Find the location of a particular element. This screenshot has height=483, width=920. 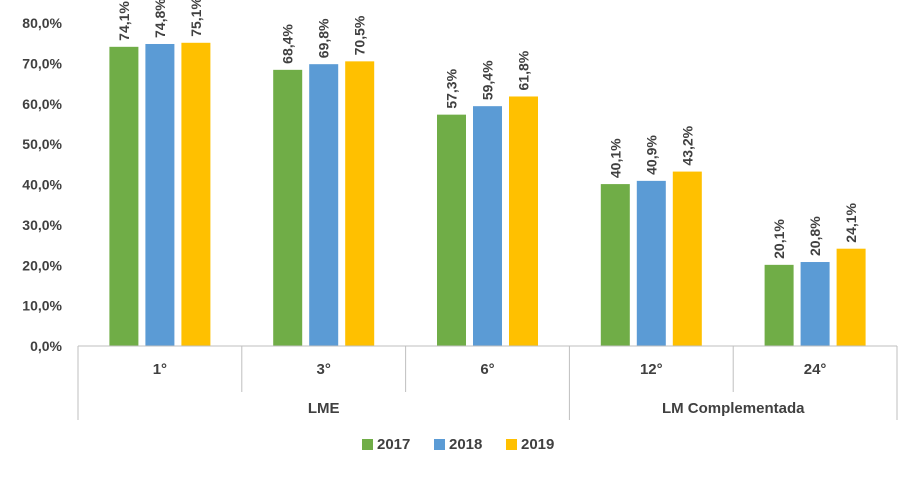

data-label: 74,8% is located at coordinates (160, 19).